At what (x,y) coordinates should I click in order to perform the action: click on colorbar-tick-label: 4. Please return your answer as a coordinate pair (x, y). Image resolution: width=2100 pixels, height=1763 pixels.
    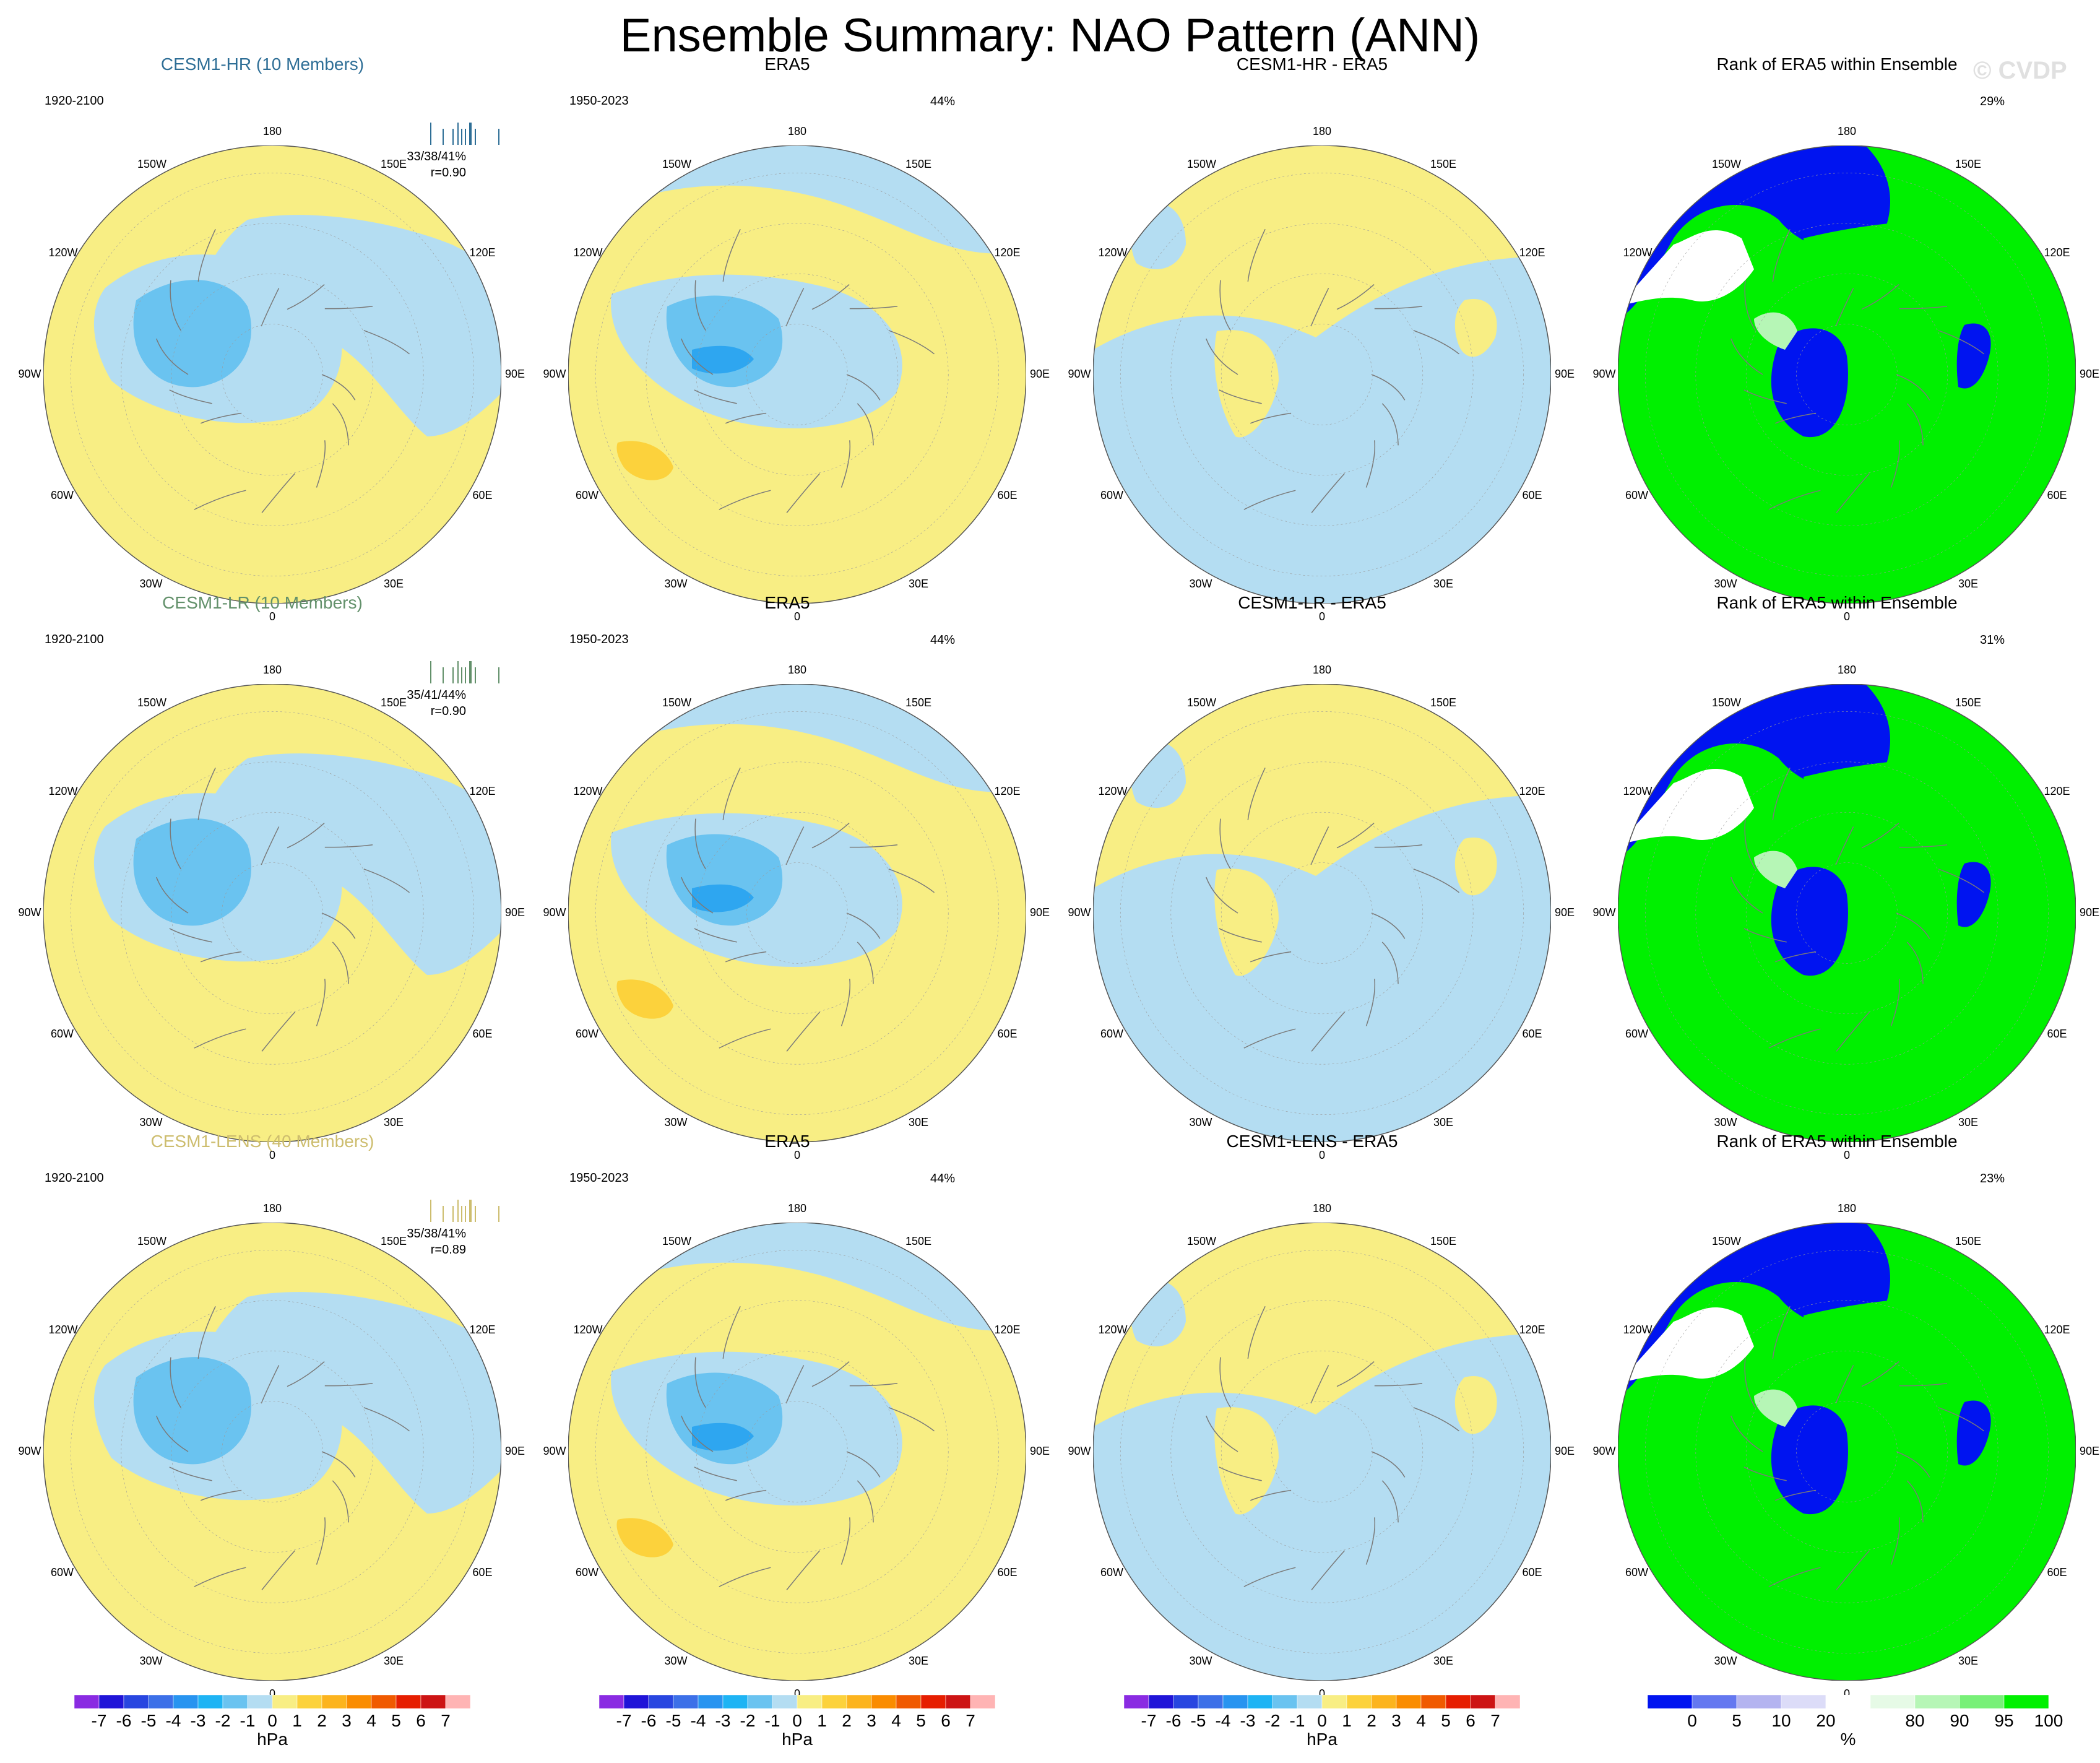
    Looking at the image, I should click on (896, 1721).